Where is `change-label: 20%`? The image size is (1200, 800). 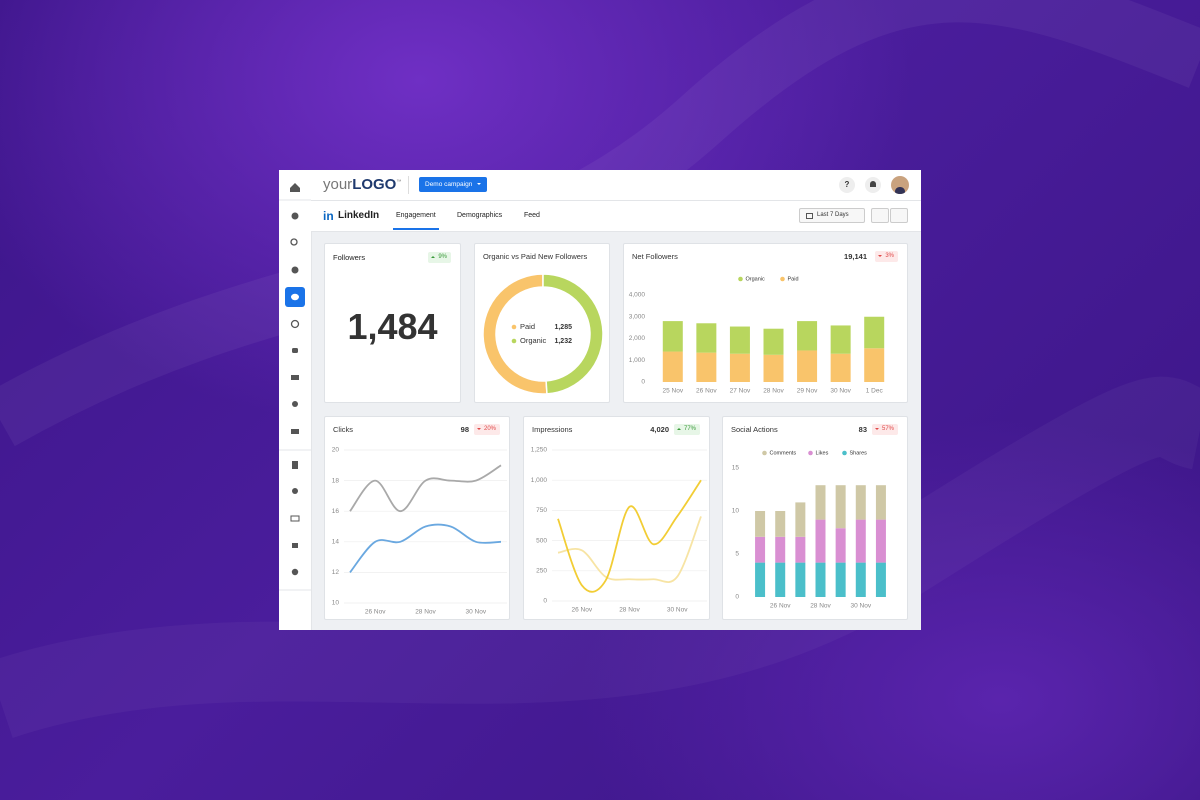 change-label: 20% is located at coordinates (489, 429).